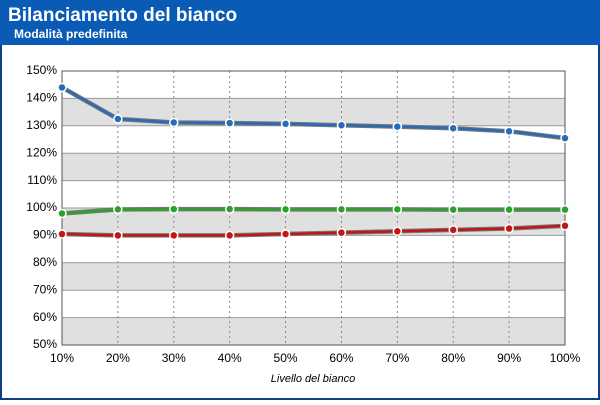  Describe the element at coordinates (45, 317) in the screenshot. I see `y-tick-label: 60%` at that location.